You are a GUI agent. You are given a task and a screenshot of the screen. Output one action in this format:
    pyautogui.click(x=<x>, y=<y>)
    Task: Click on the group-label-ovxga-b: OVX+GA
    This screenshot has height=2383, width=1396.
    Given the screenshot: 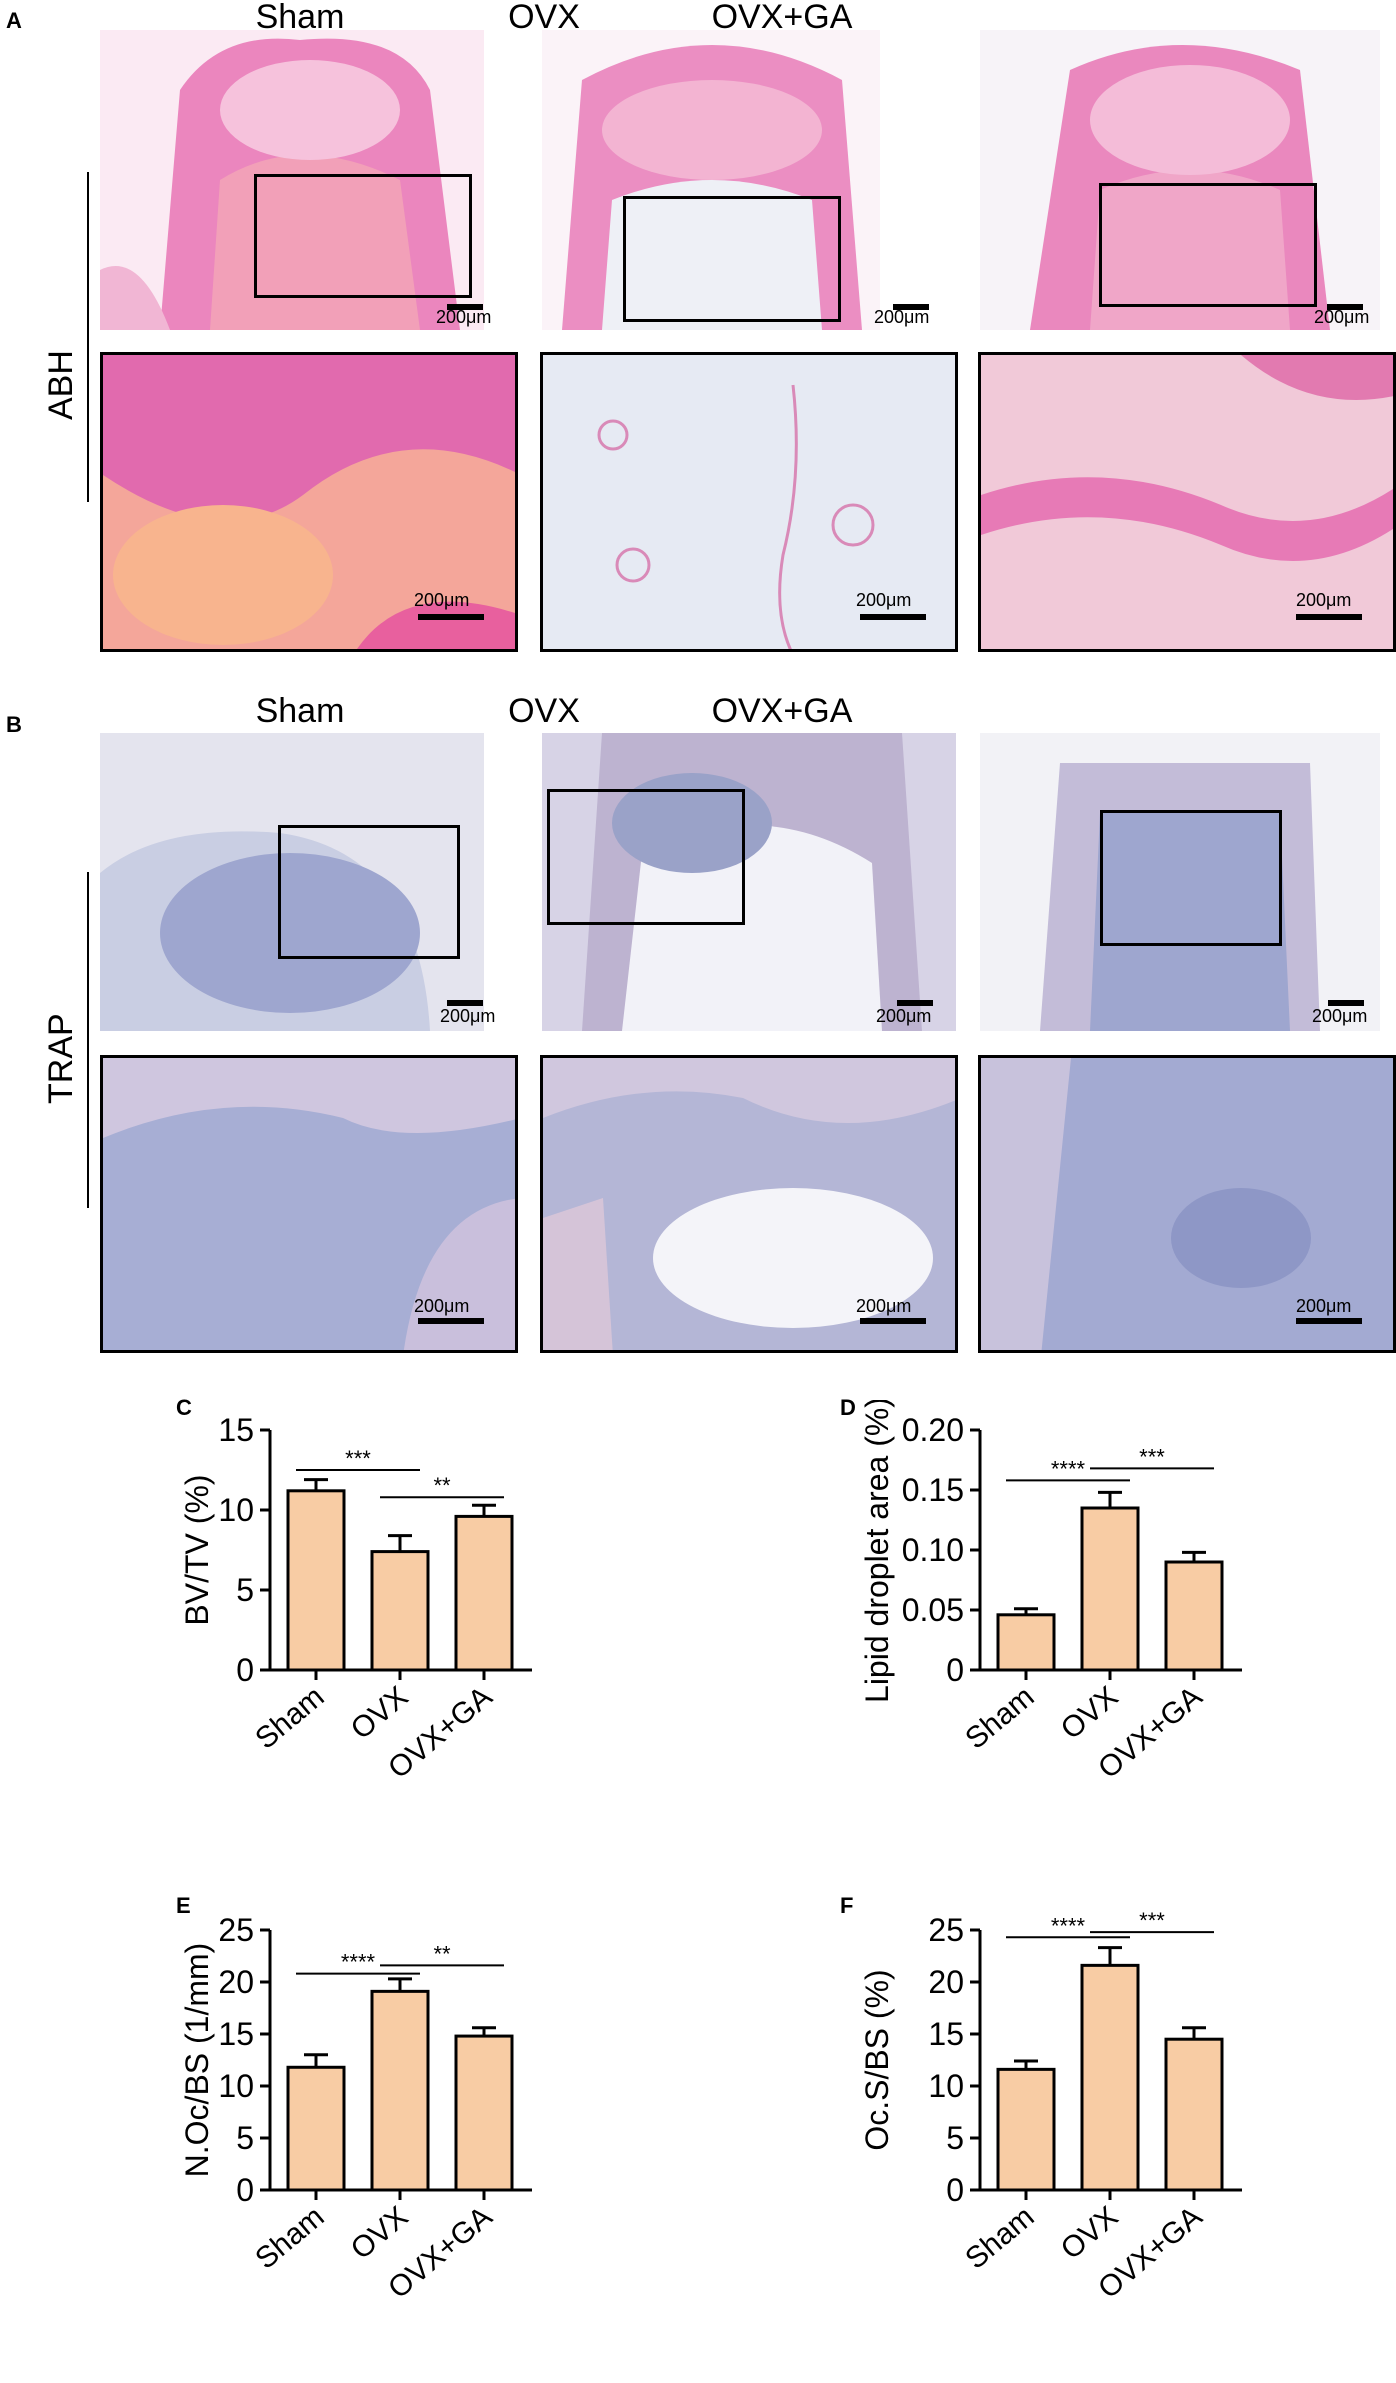 What is the action you would take?
    pyautogui.click(x=782, y=711)
    